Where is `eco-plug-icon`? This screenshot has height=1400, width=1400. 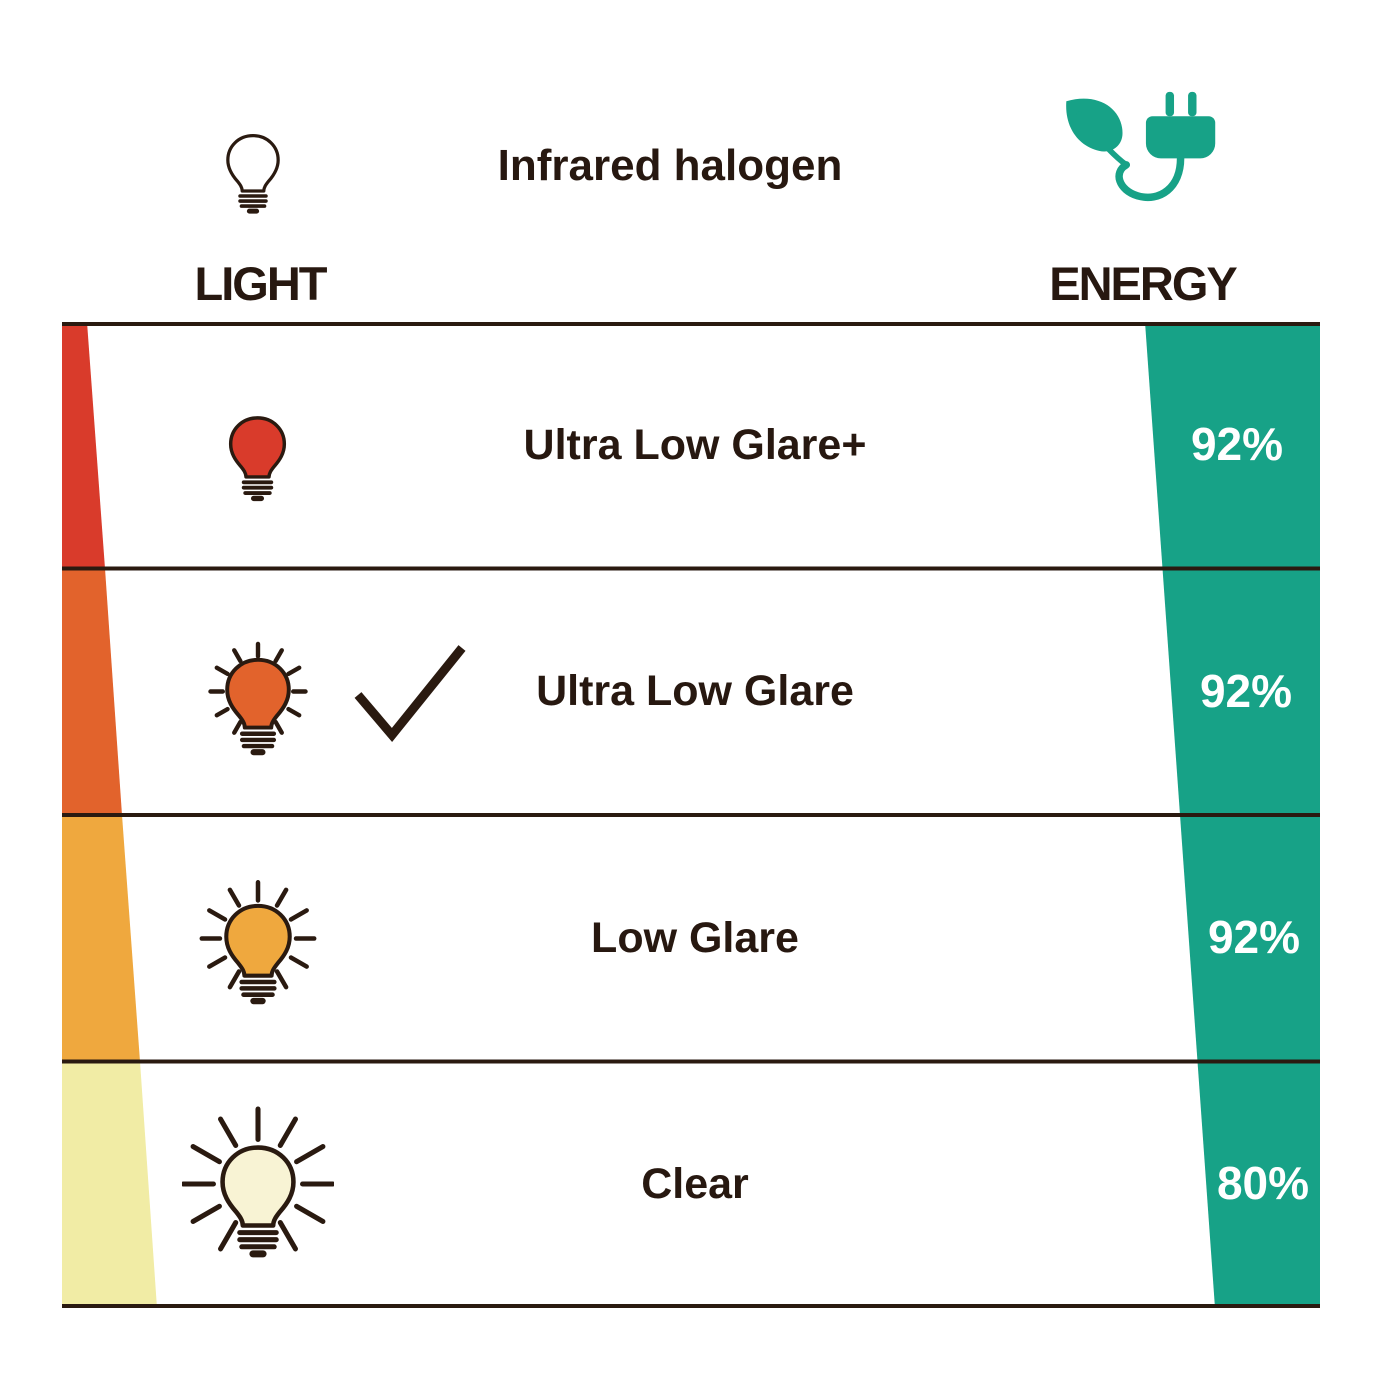
eco-plug-icon is located at coordinates (1141, 146).